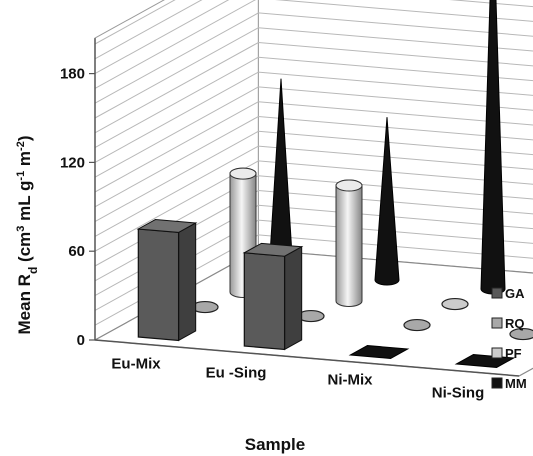 Image resolution: width=533 pixels, height=456 pixels. Describe the element at coordinates (81, 340) in the screenshot. I see `y-tick-label: 0` at that location.